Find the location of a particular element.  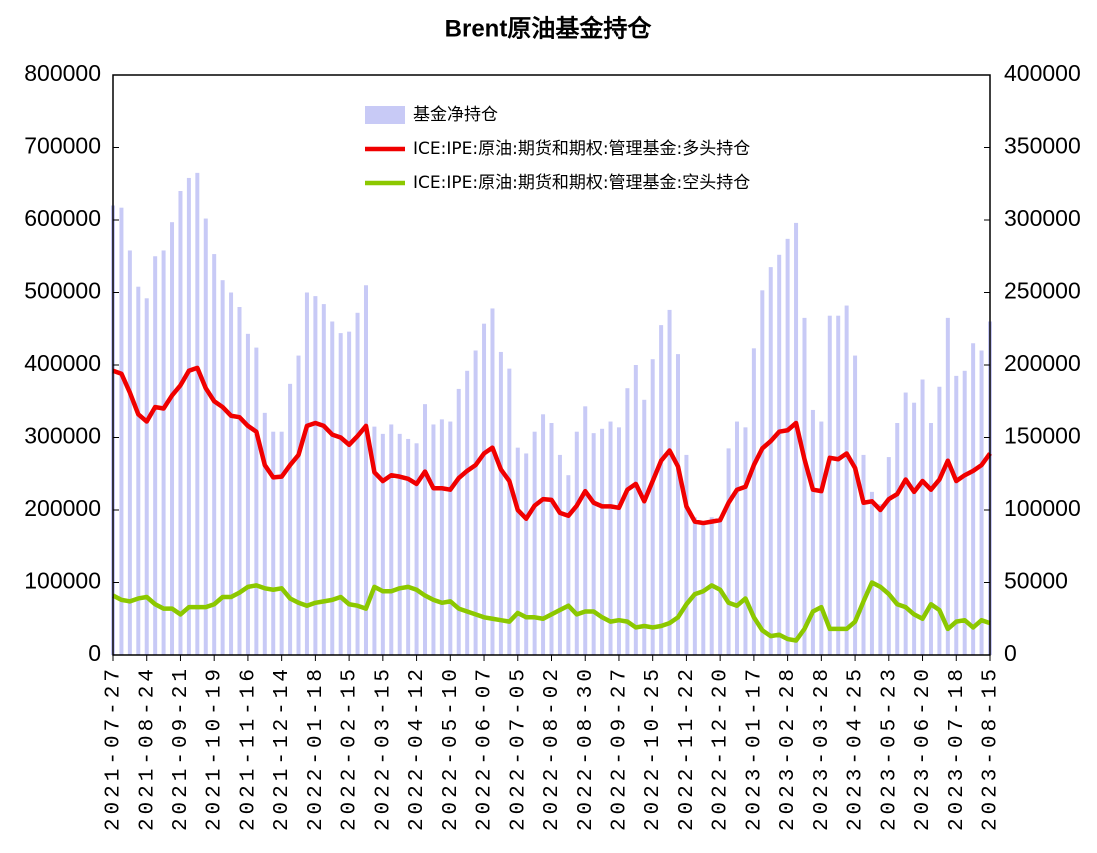

y2-tick-label: 350000 is located at coordinates (1042, 146).